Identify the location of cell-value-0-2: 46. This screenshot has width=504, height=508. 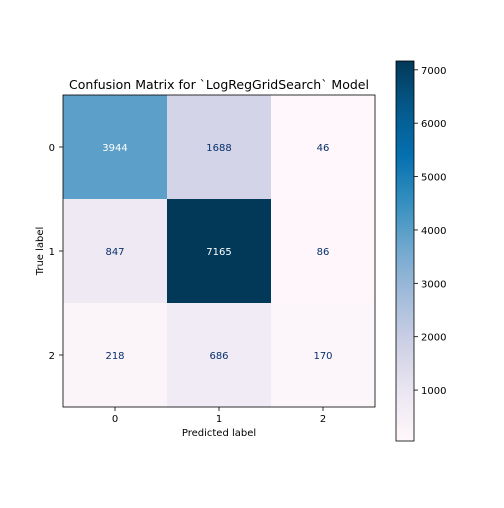
(323, 148).